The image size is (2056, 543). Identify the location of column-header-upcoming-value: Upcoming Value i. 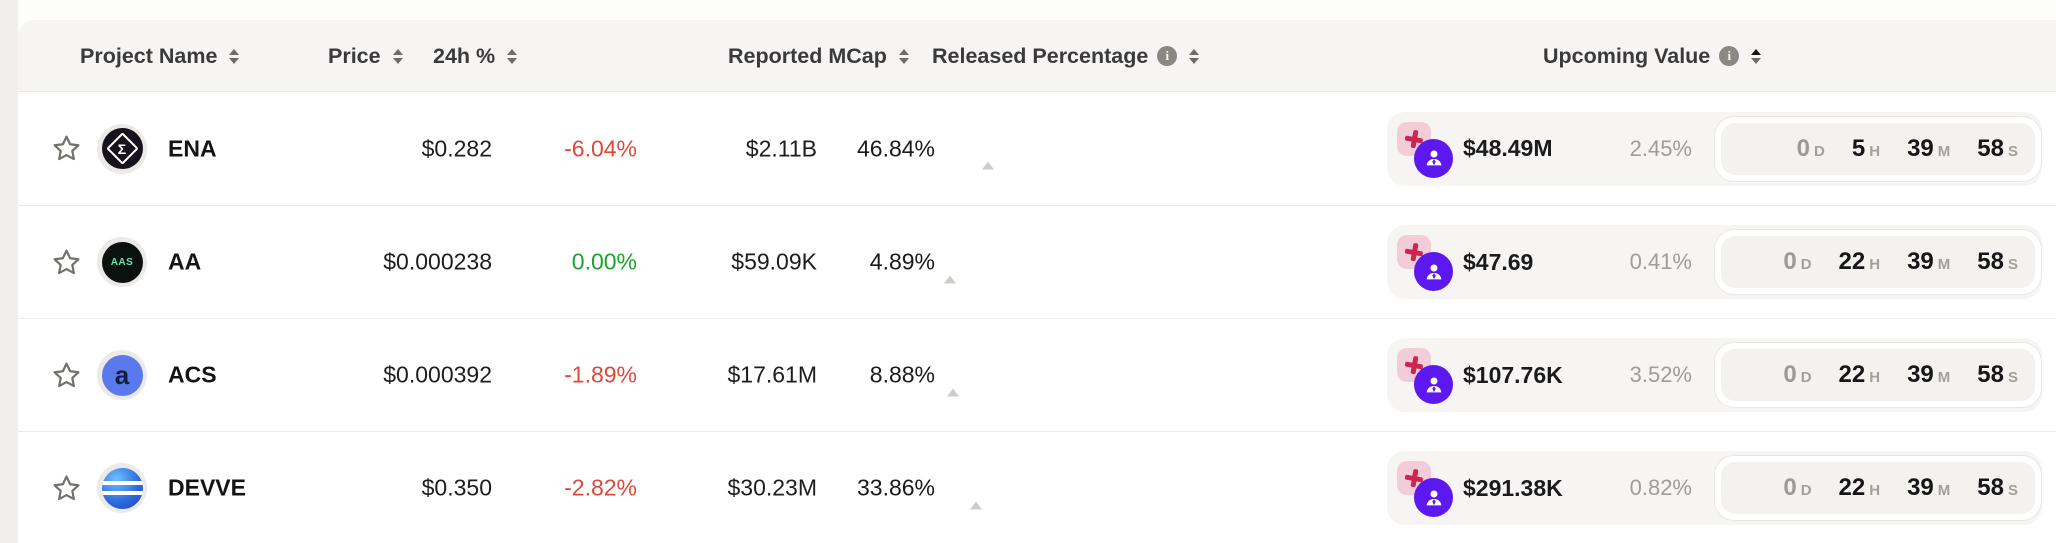
(1652, 56).